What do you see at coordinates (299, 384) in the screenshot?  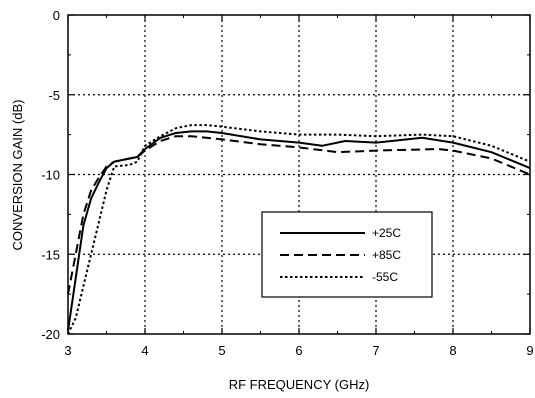 I see `x-axis-label: RF FREQUENCY (GHz)` at bounding box center [299, 384].